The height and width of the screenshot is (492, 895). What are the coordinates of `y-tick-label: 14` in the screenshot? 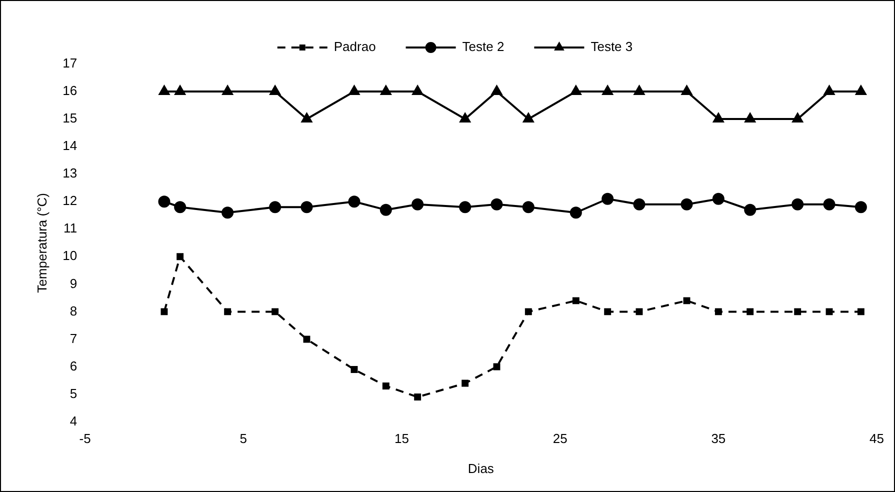 It's located at (70, 146).